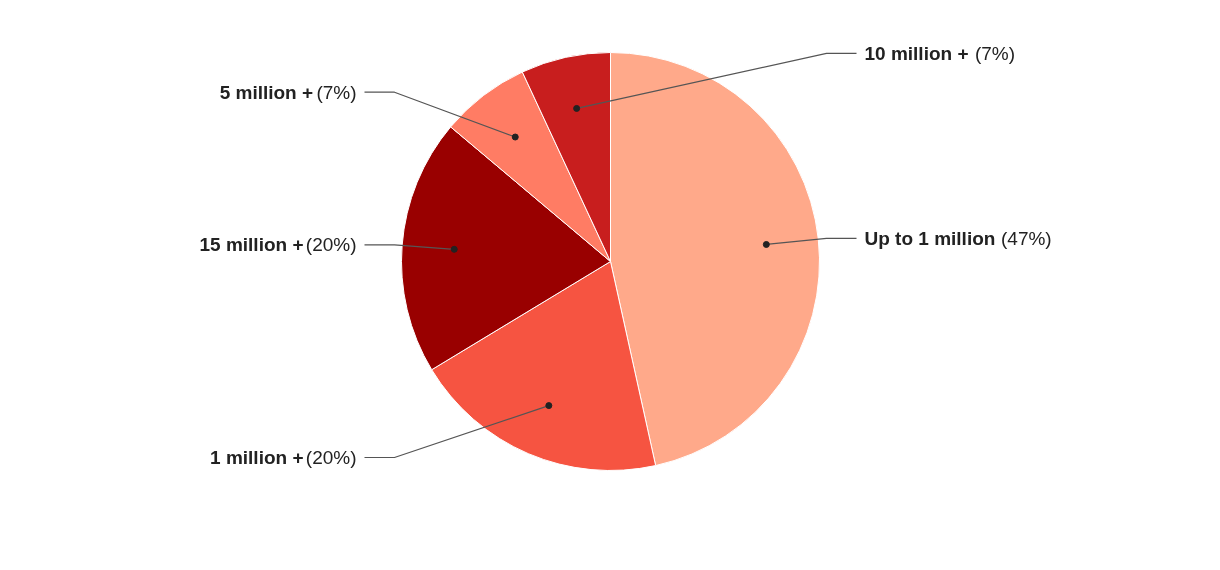 This screenshot has width=1220, height=570. What do you see at coordinates (930, 238) in the screenshot?
I see `slice-label: Up to 1 million` at bounding box center [930, 238].